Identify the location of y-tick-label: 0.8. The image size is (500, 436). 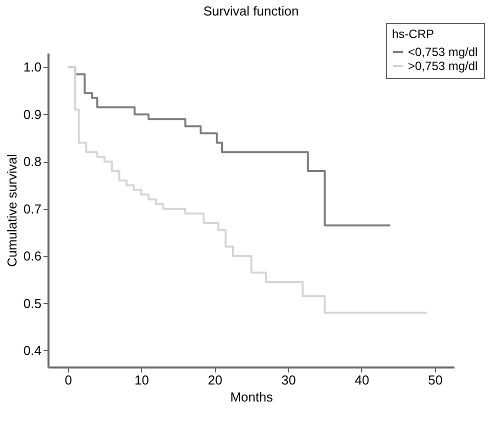
(32, 162).